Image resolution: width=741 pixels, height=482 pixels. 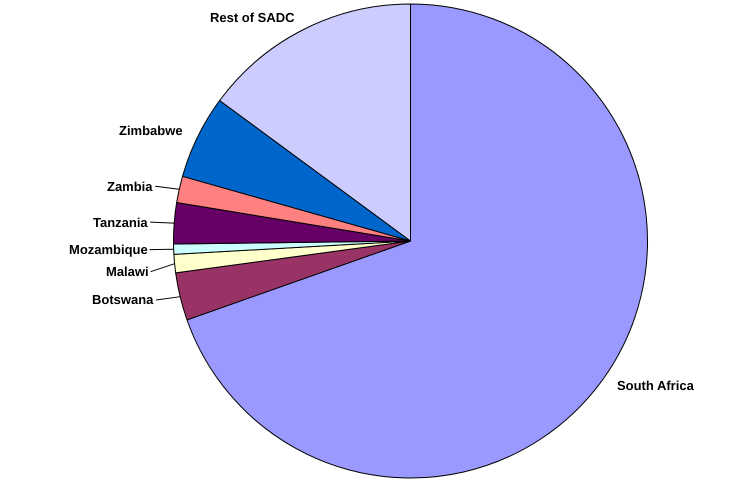 What do you see at coordinates (253, 17) in the screenshot?
I see `slice-label: Rest of SADC` at bounding box center [253, 17].